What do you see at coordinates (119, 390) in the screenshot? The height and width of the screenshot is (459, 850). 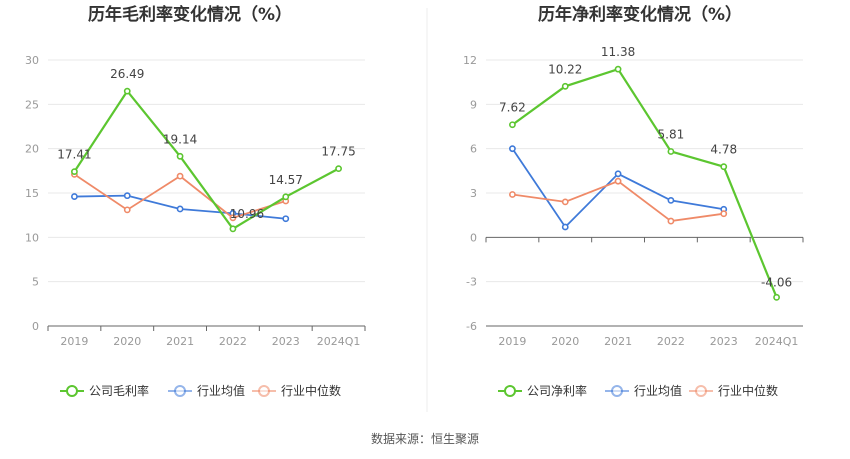 I see `legend-label: 公司毛利率` at bounding box center [119, 390].